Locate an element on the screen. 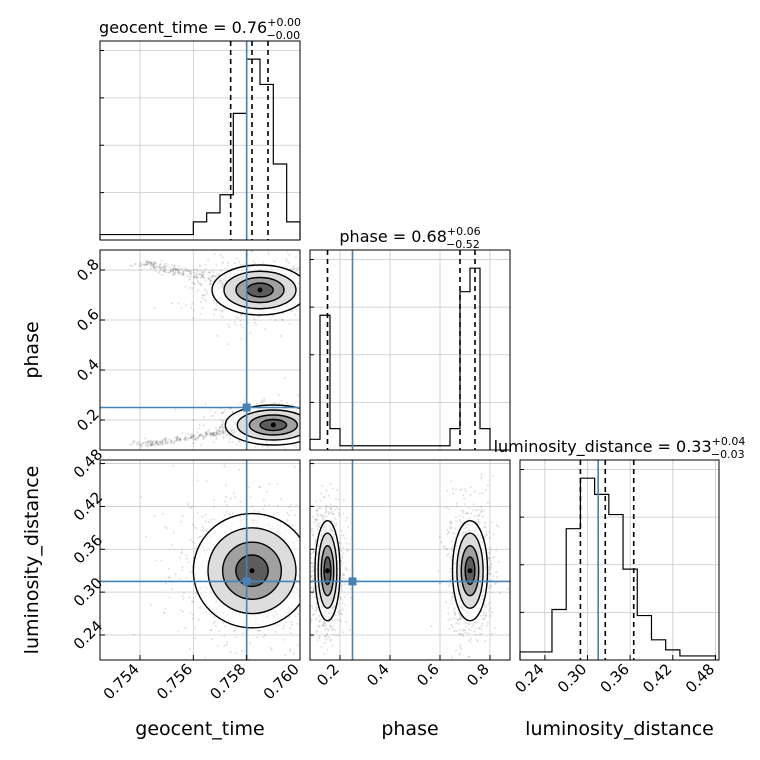  x-axis-label-phase: phase is located at coordinates (409, 729).